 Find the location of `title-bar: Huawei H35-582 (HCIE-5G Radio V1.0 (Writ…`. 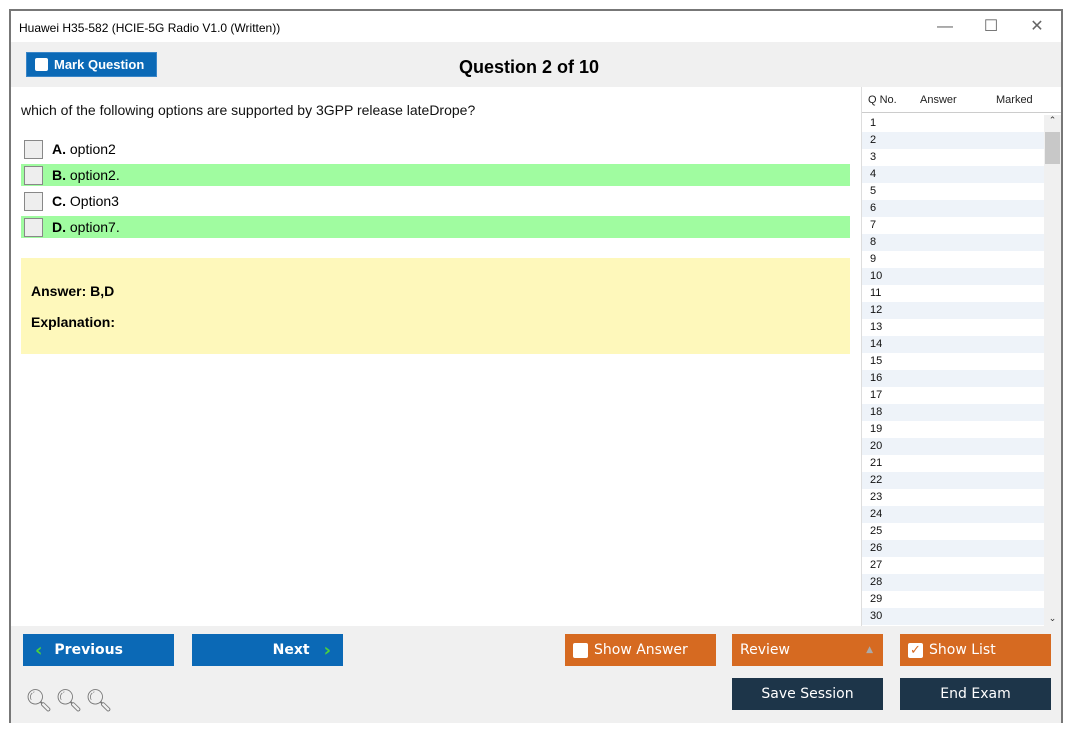

title-bar: Huawei H35-582 (HCIE-5G Radio V1.0 (Writ… is located at coordinates (536, 26).